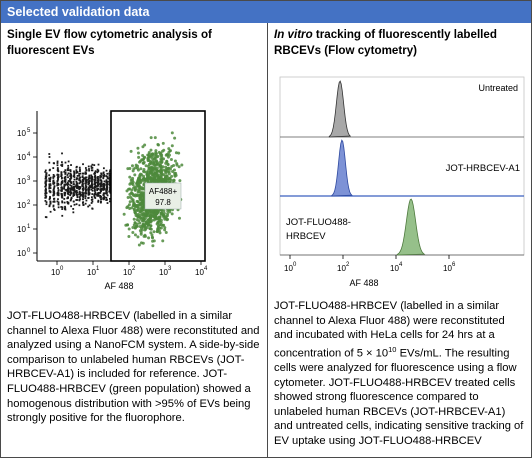  I want to click on scatter-x-tick-label: 10, so click(91, 272).